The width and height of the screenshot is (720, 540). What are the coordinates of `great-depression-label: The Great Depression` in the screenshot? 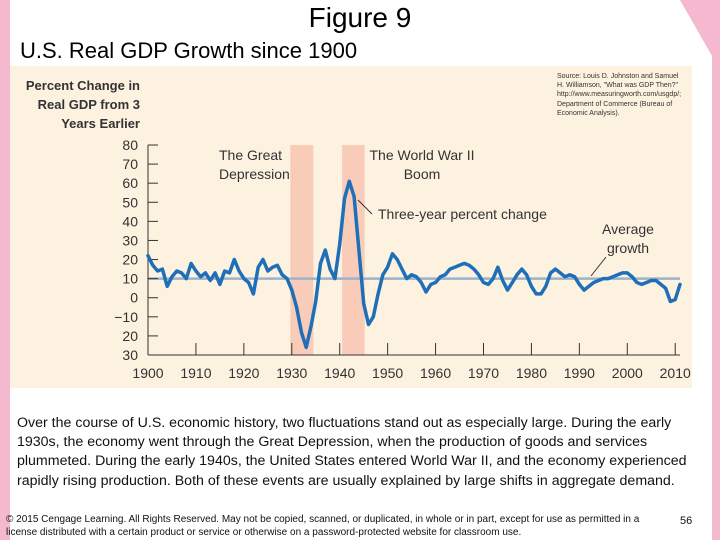 It's located at (254, 164).